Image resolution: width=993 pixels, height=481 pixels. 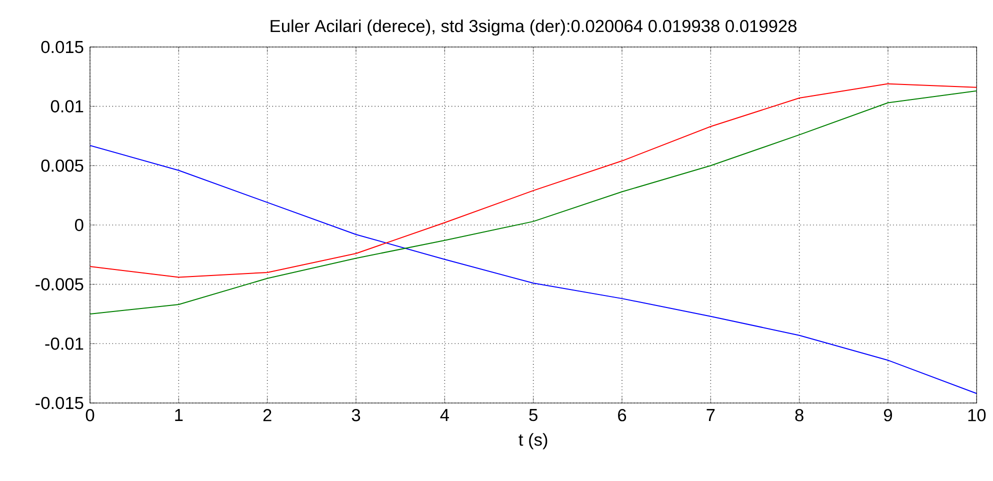 I want to click on y-tick-label: 0.01, so click(x=67, y=106).